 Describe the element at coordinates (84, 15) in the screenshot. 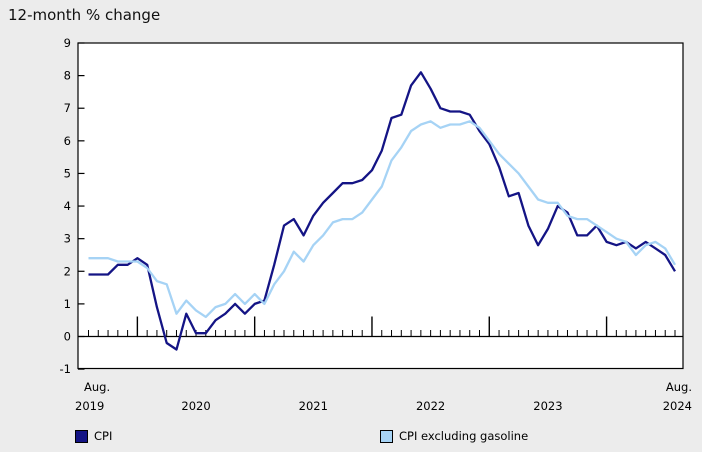

I see `chart-title: 12-month % change` at that location.